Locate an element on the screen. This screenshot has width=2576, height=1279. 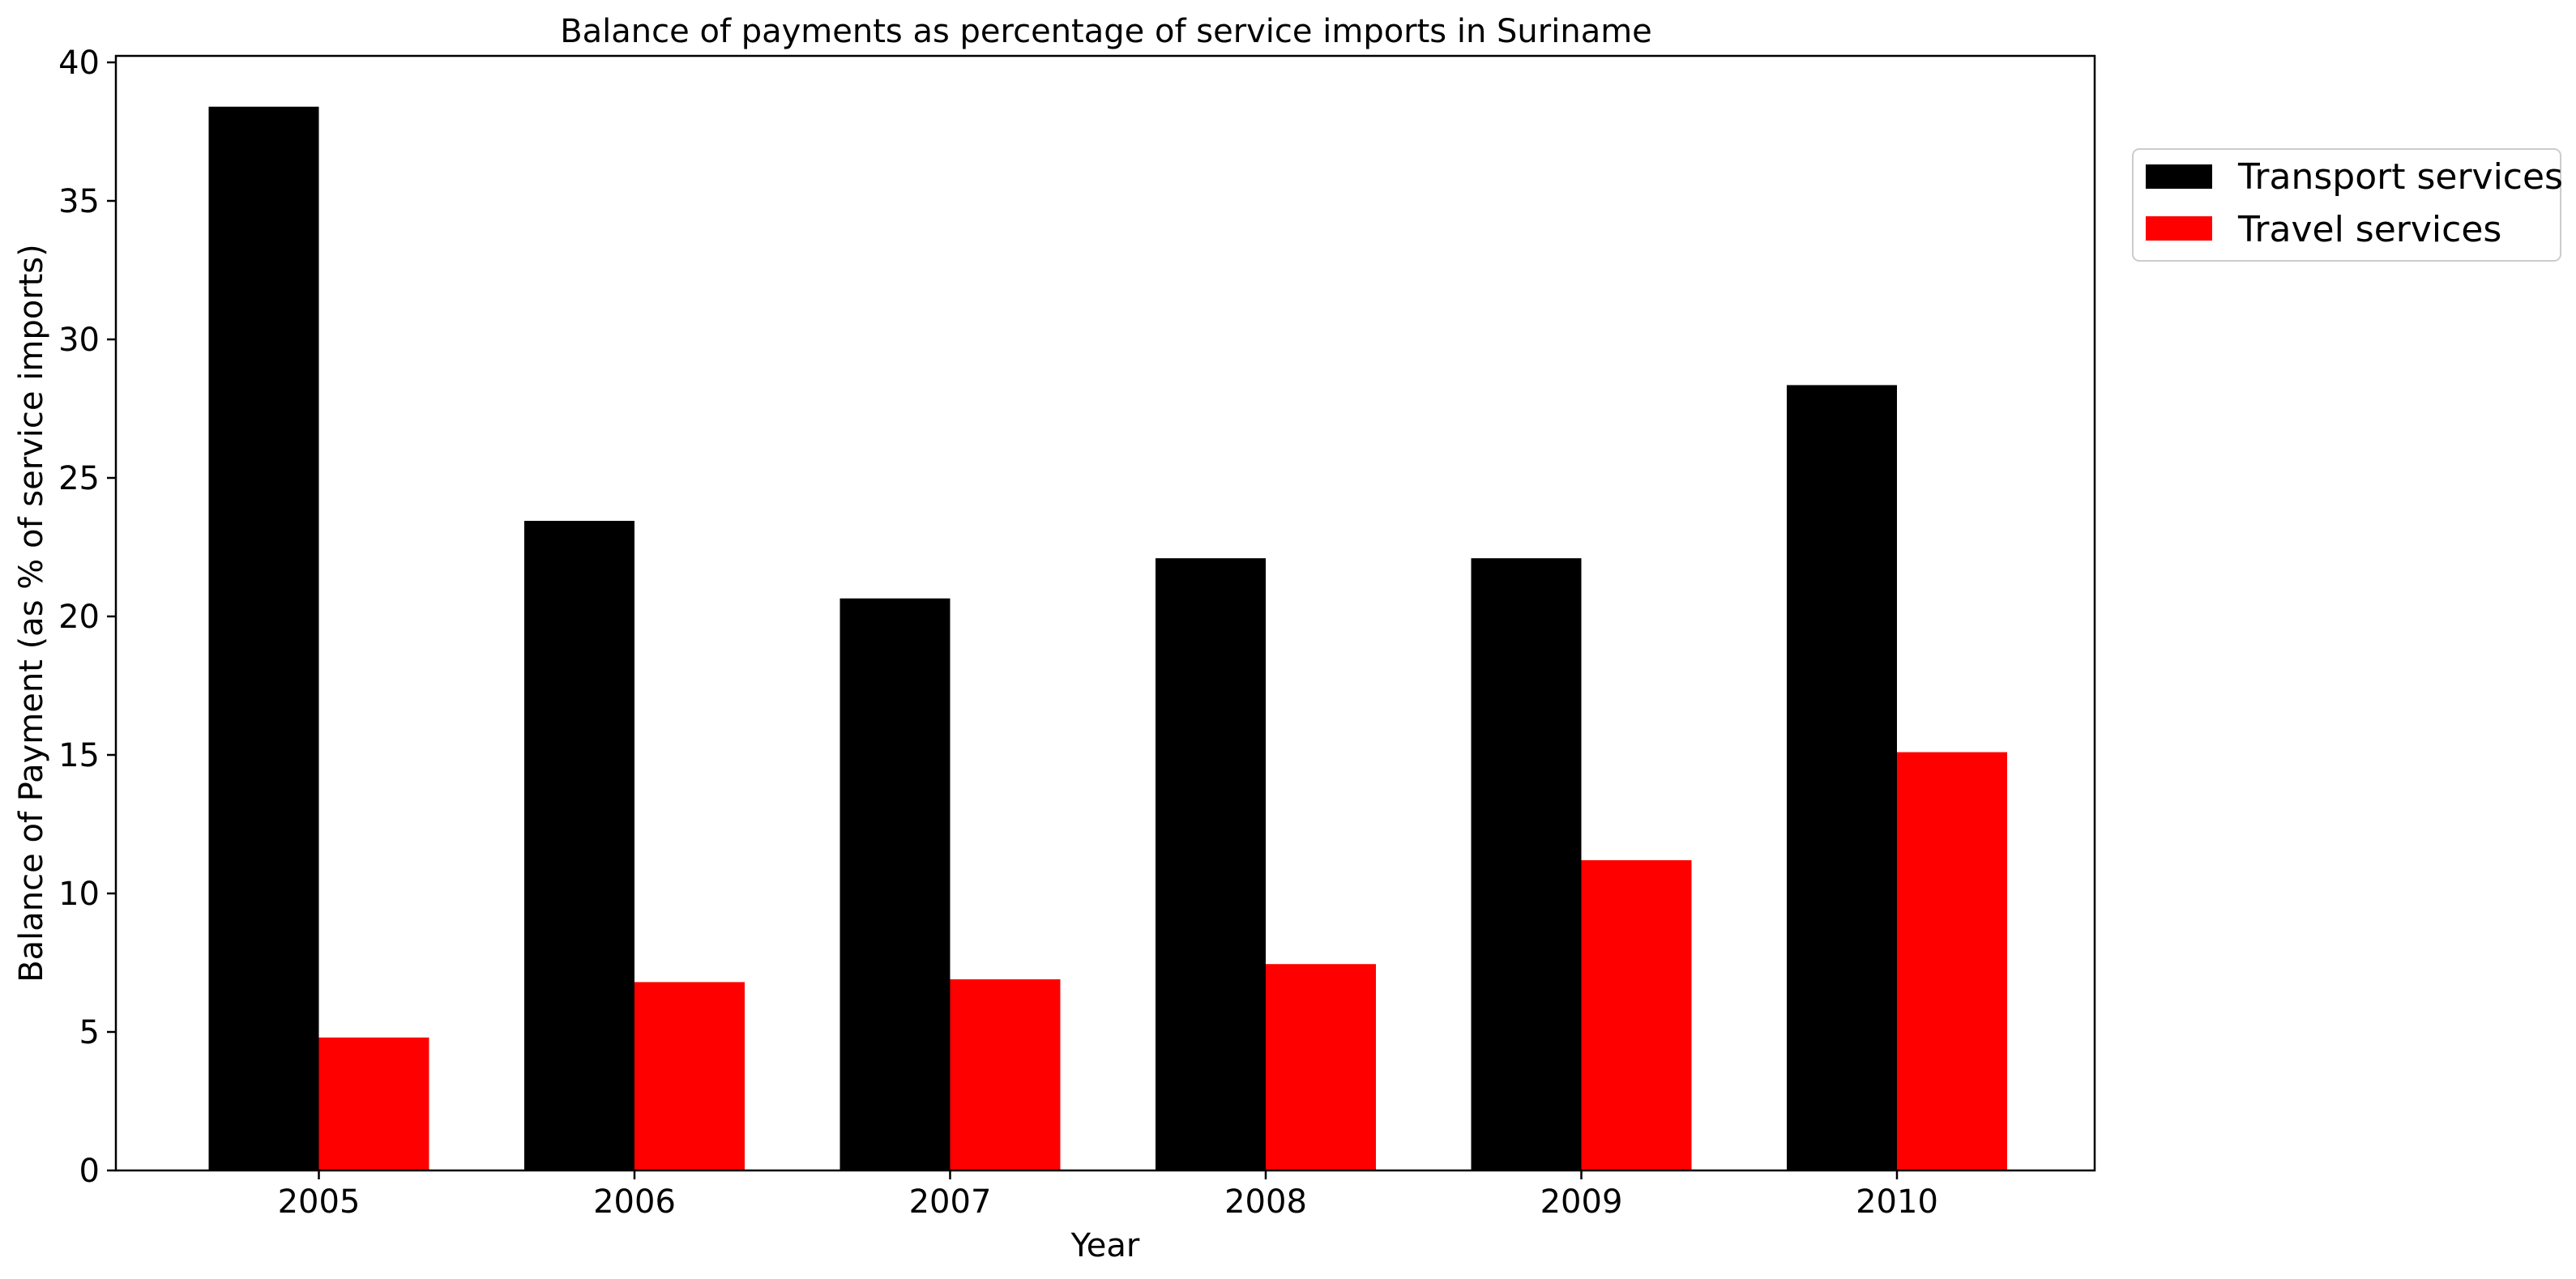
y-tick-label: 10 is located at coordinates (79, 894).